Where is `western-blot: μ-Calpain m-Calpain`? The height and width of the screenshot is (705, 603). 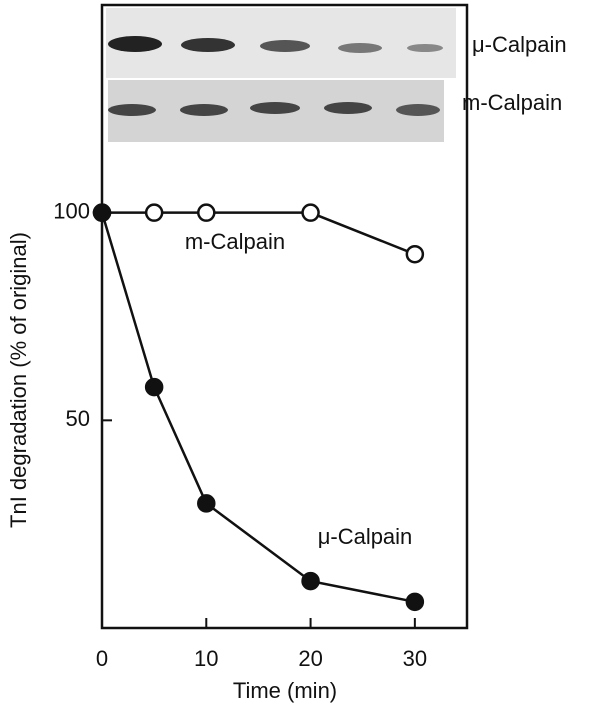 western-blot: μ-Calpain m-Calpain is located at coordinates (336, 75).